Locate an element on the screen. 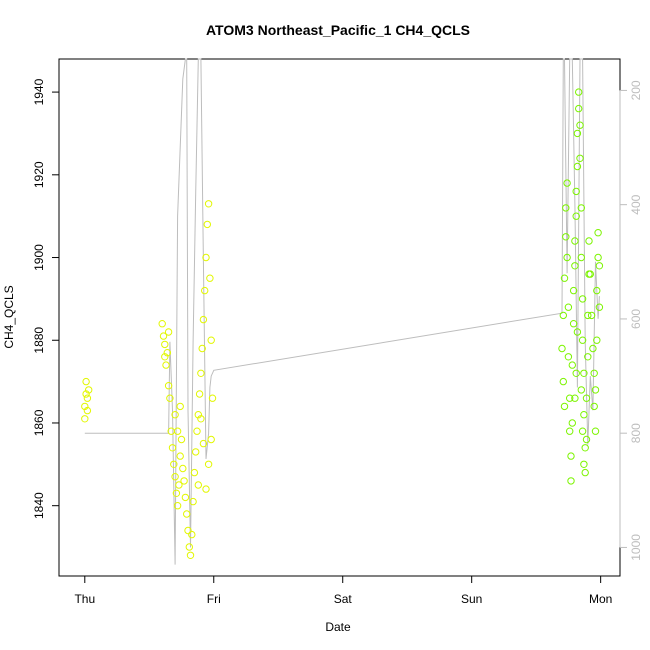 This screenshot has height=650, width=650. x-tick-label: Sat is located at coordinates (343, 599).